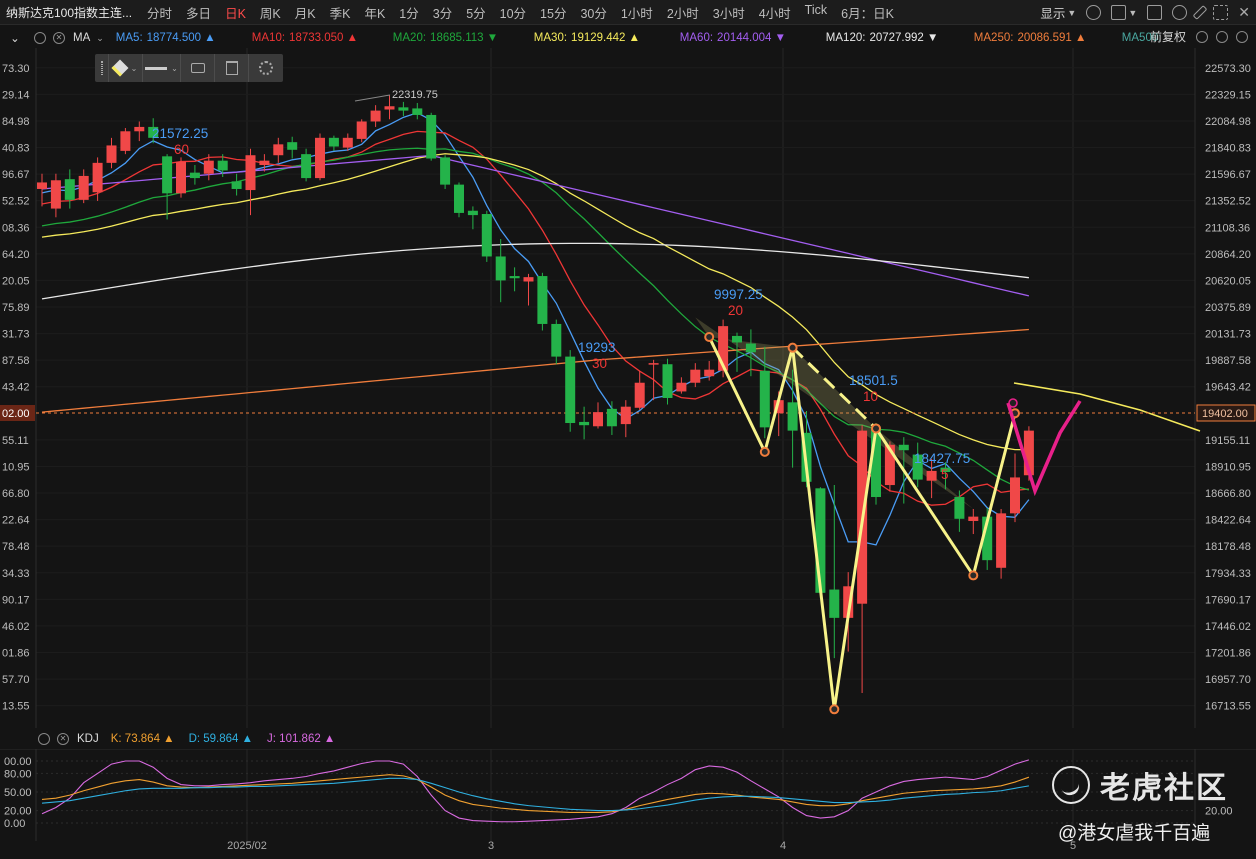 Image resolution: width=1256 pixels, height=859 pixels. I want to click on price-tick-label: 19155.11, so click(1227, 441).